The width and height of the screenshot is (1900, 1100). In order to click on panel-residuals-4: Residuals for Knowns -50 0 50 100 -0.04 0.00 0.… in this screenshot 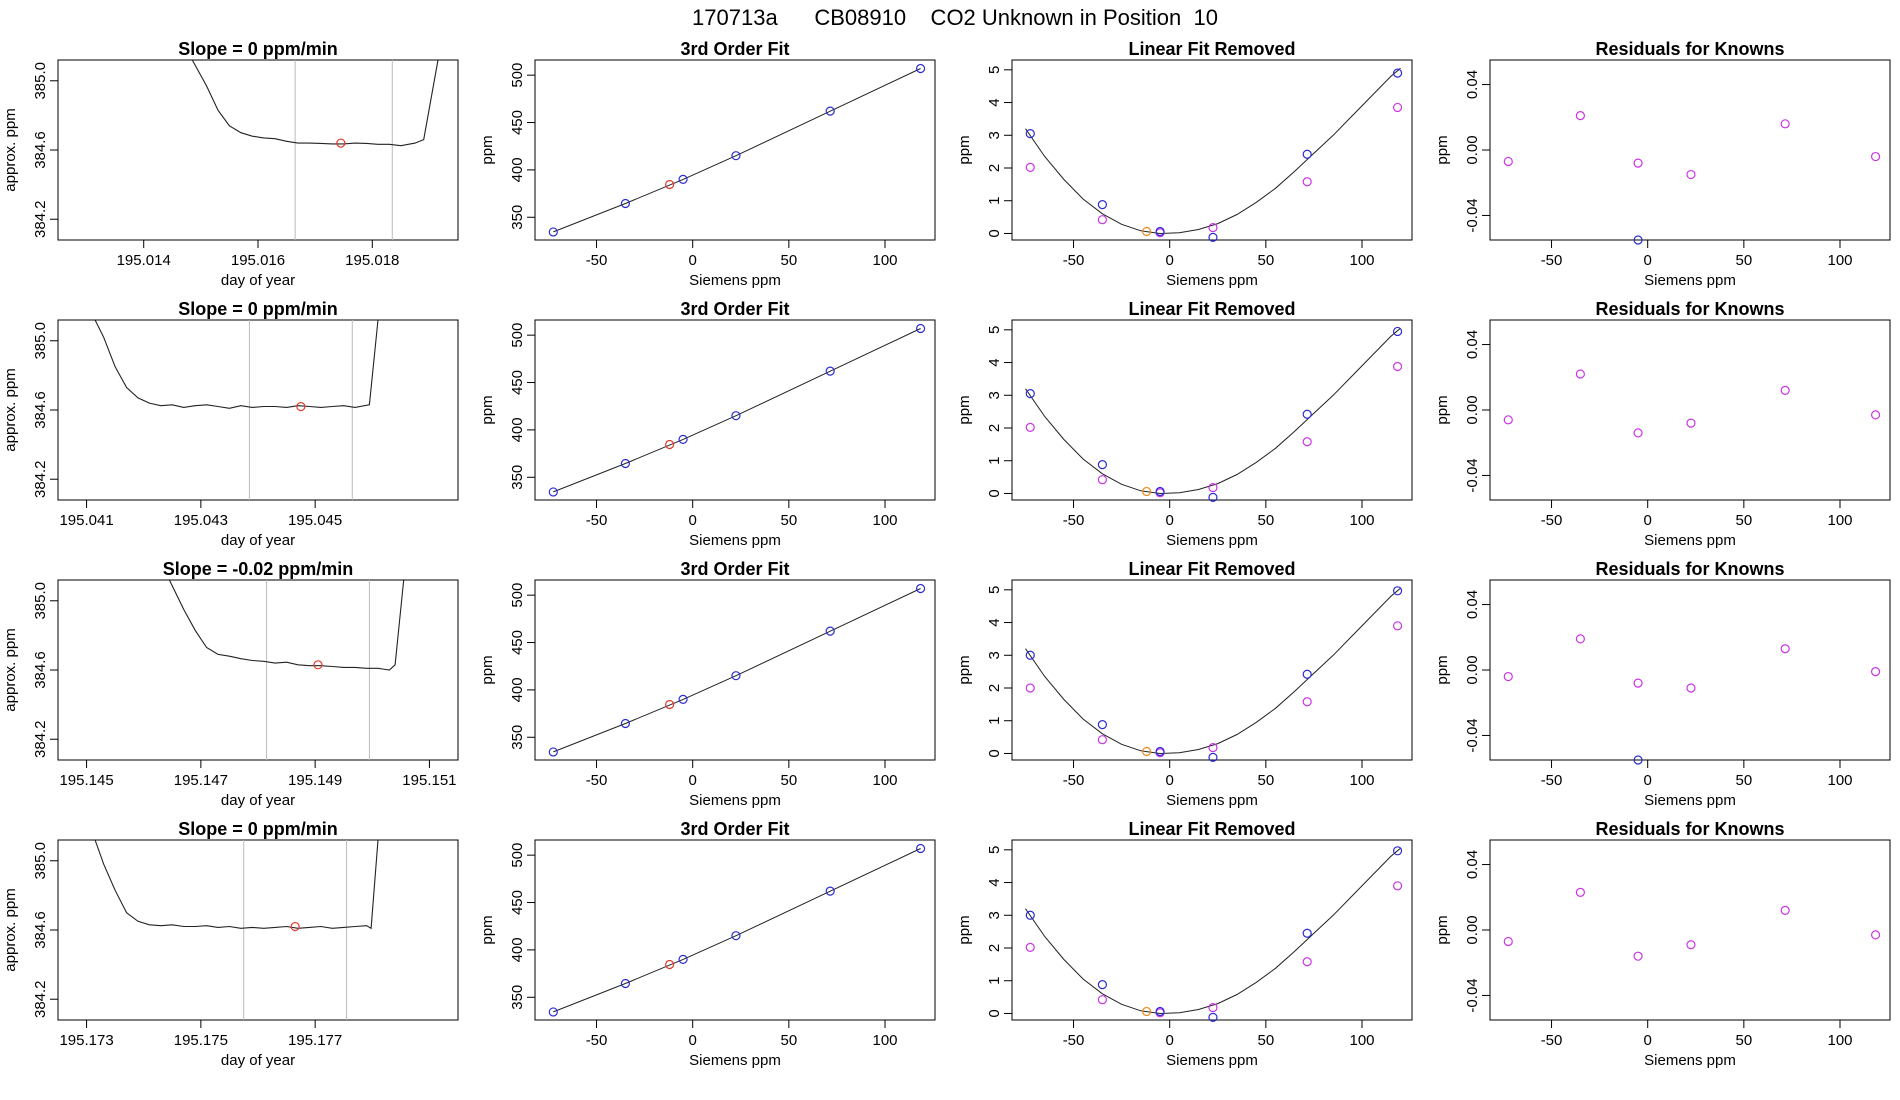, I will do `click(1662, 944)`.